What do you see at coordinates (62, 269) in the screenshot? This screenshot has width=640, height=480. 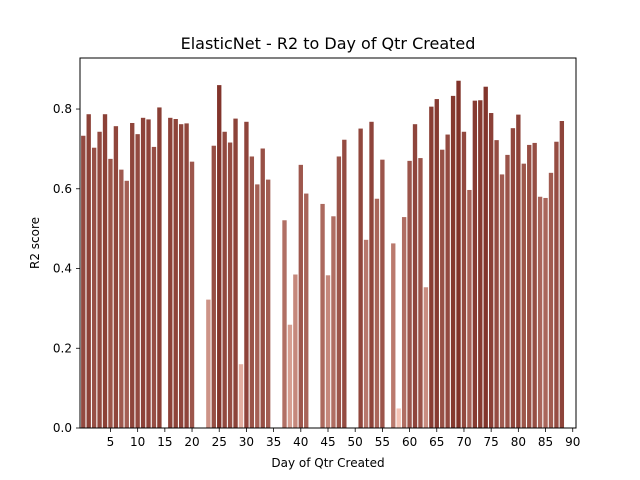 I see `y-tick-label: 0.4` at bounding box center [62, 269].